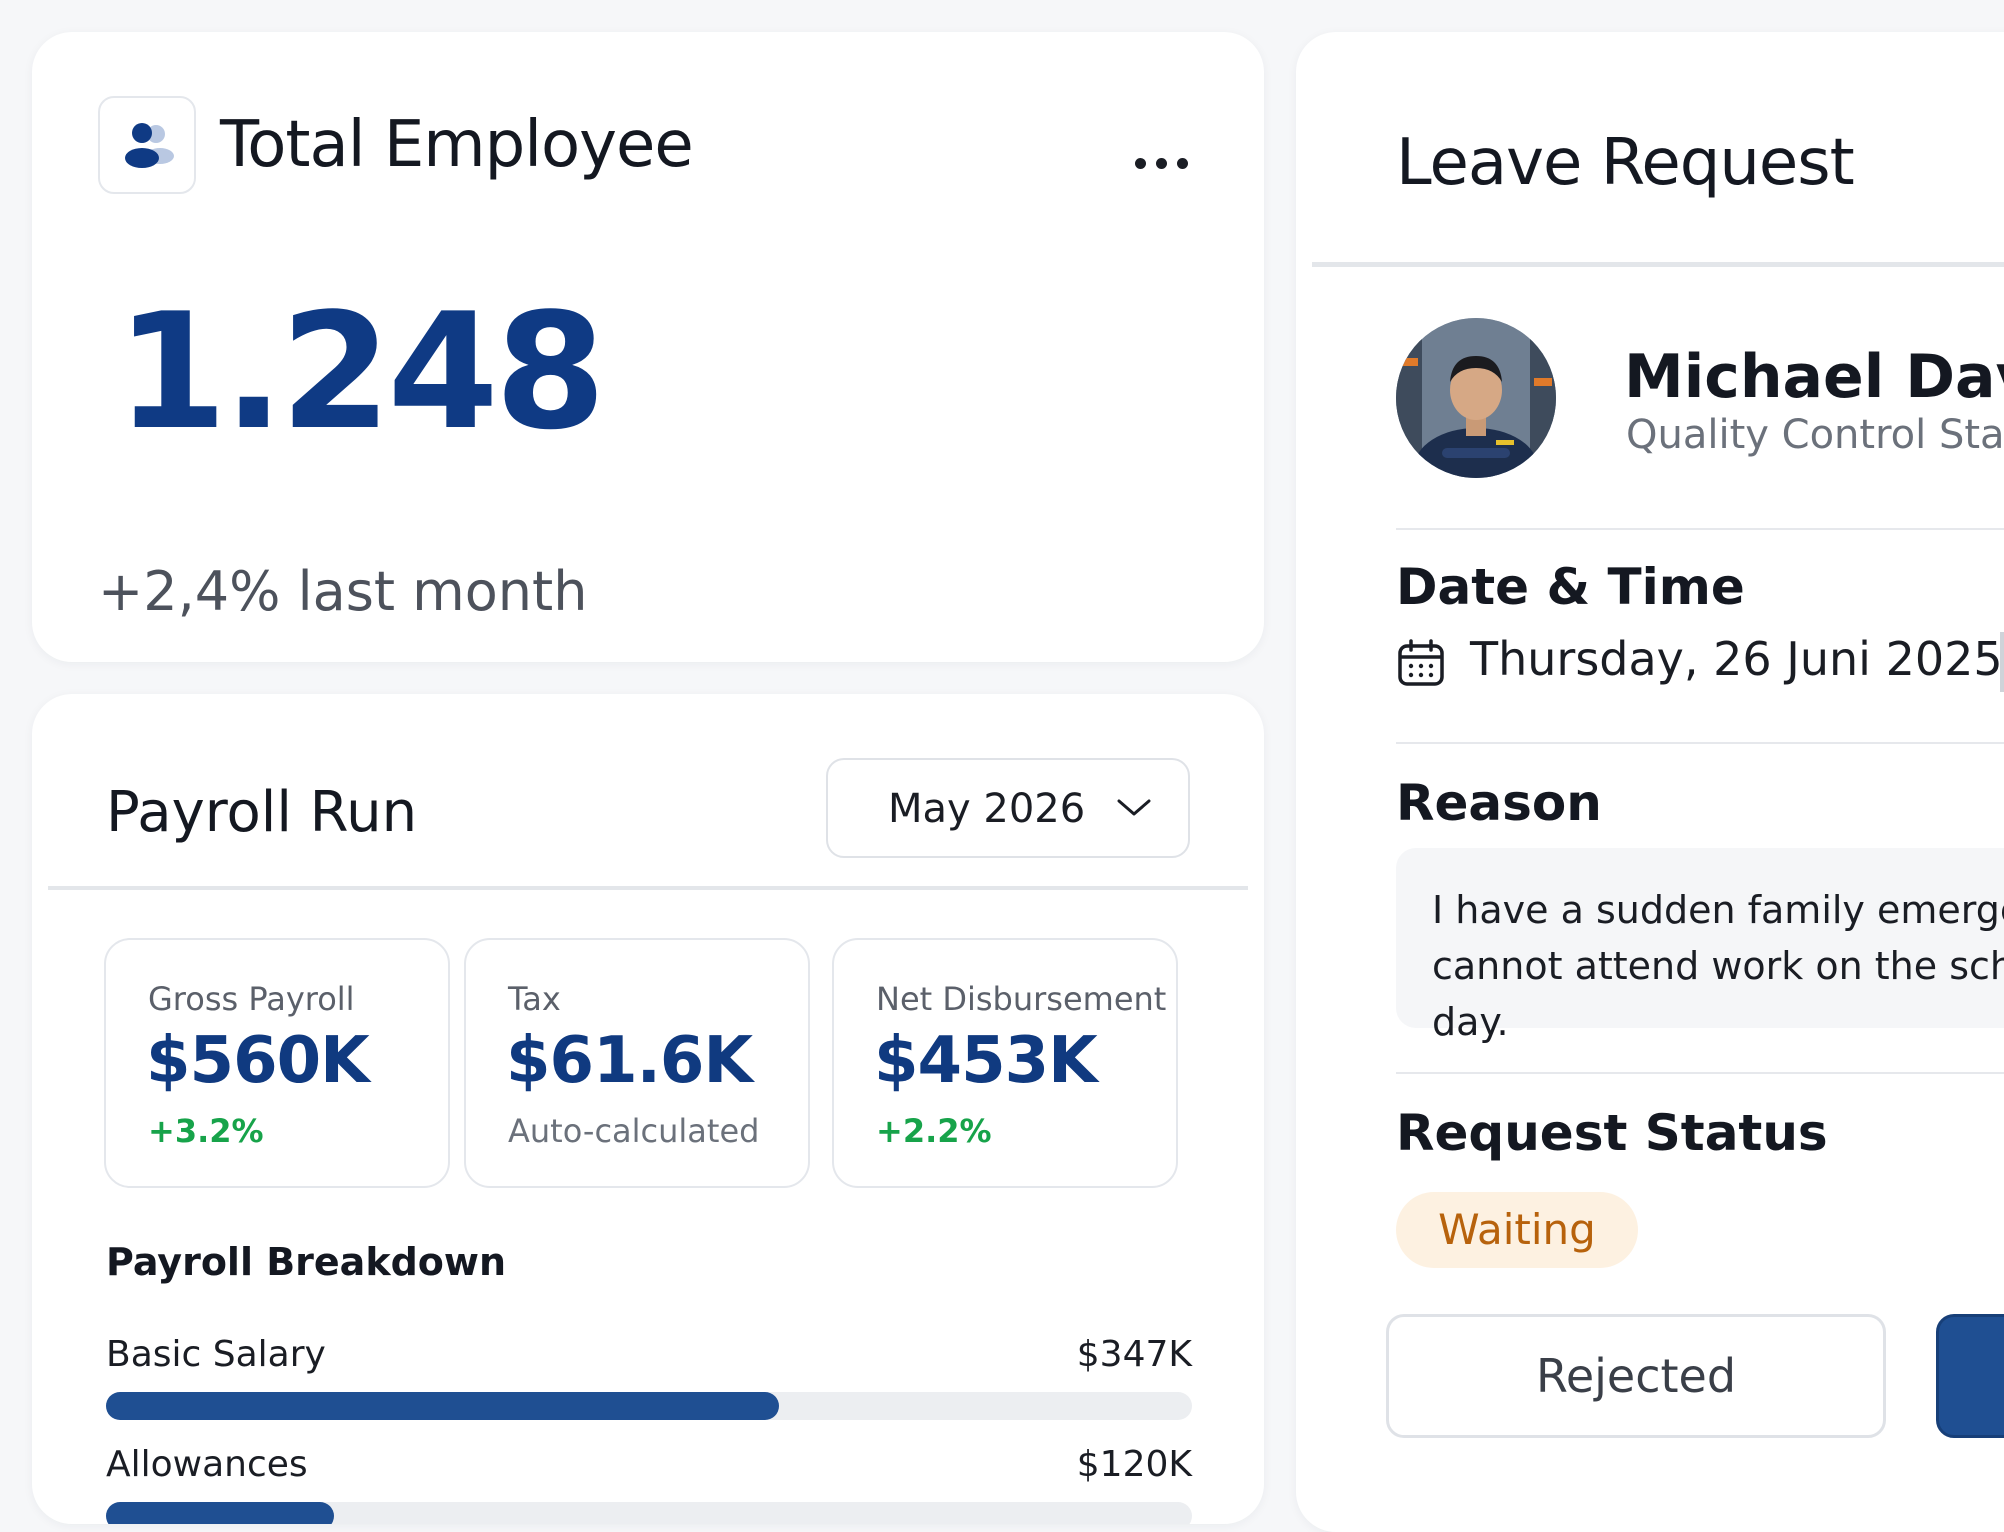 The width and height of the screenshot is (2004, 1532). I want to click on employee-change: +2,4% last month, so click(343, 591).